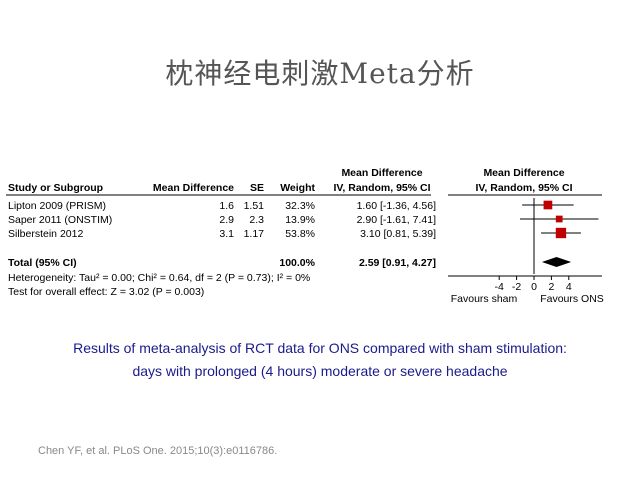 This screenshot has width=640, height=480. I want to click on plot-header-bottom: IV, Random, 95% CI, so click(523, 188).